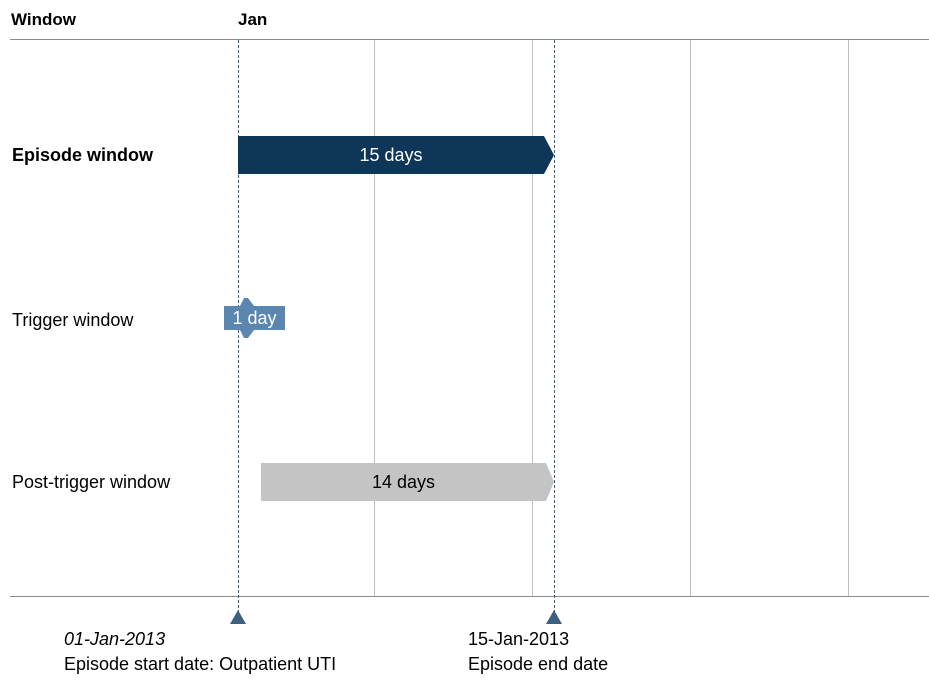 This screenshot has width=929, height=685. What do you see at coordinates (43, 19) in the screenshot?
I see `window-column-header: Window` at bounding box center [43, 19].